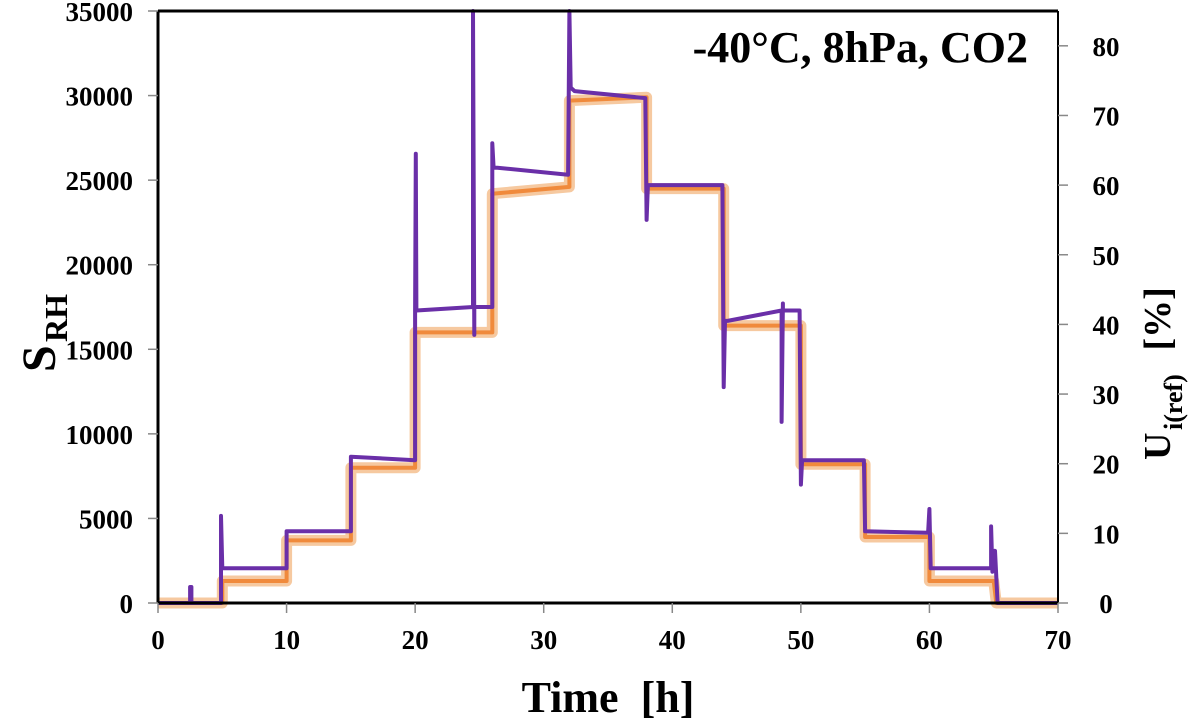 This screenshot has width=1188, height=720. What do you see at coordinates (1158, 323) in the screenshot?
I see `y2-axis-title-suffix: [%]` at bounding box center [1158, 323].